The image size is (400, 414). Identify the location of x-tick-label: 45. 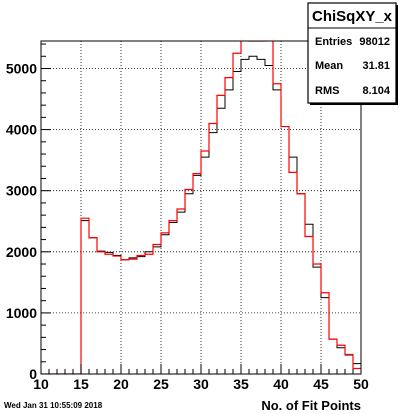
(321, 384).